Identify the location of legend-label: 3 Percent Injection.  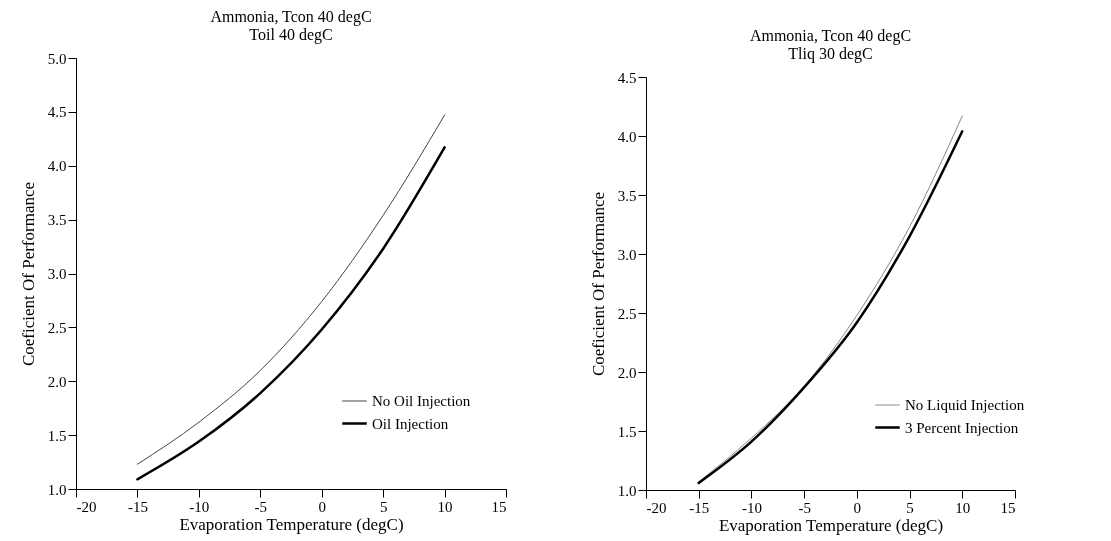
(962, 427).